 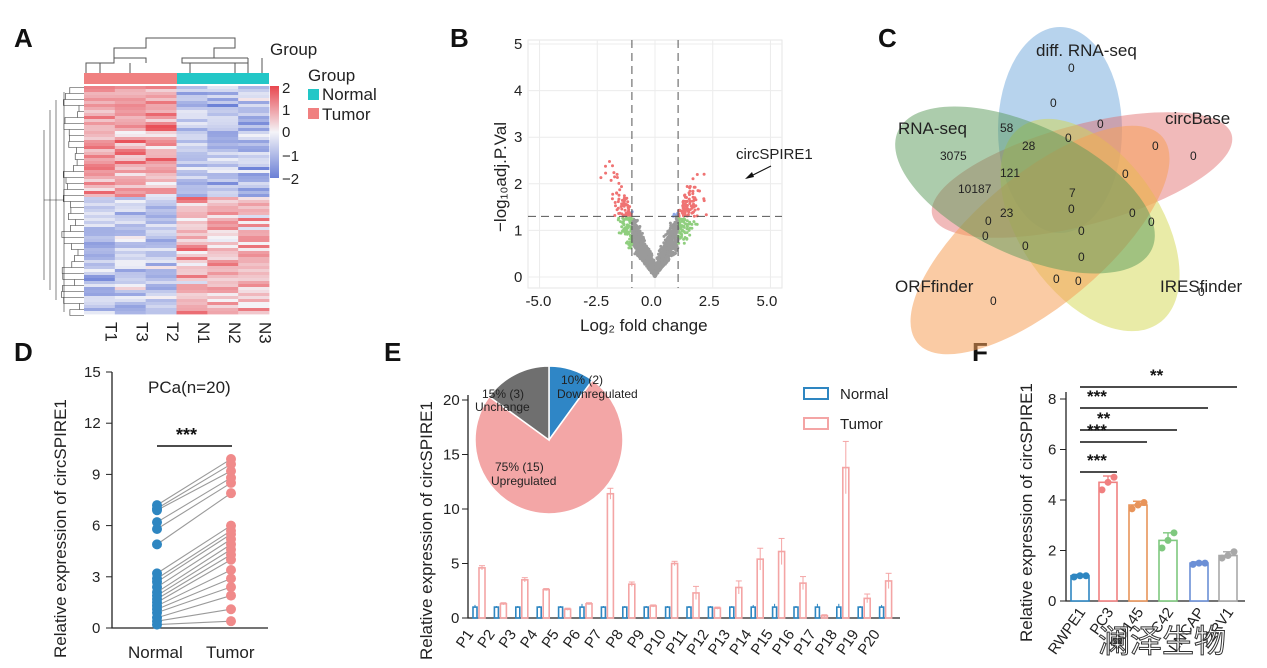 What do you see at coordinates (187, 333) in the screenshot?
I see `heatmap-column-labels: T1 T3 T2 N1 N2 N3` at bounding box center [187, 333].